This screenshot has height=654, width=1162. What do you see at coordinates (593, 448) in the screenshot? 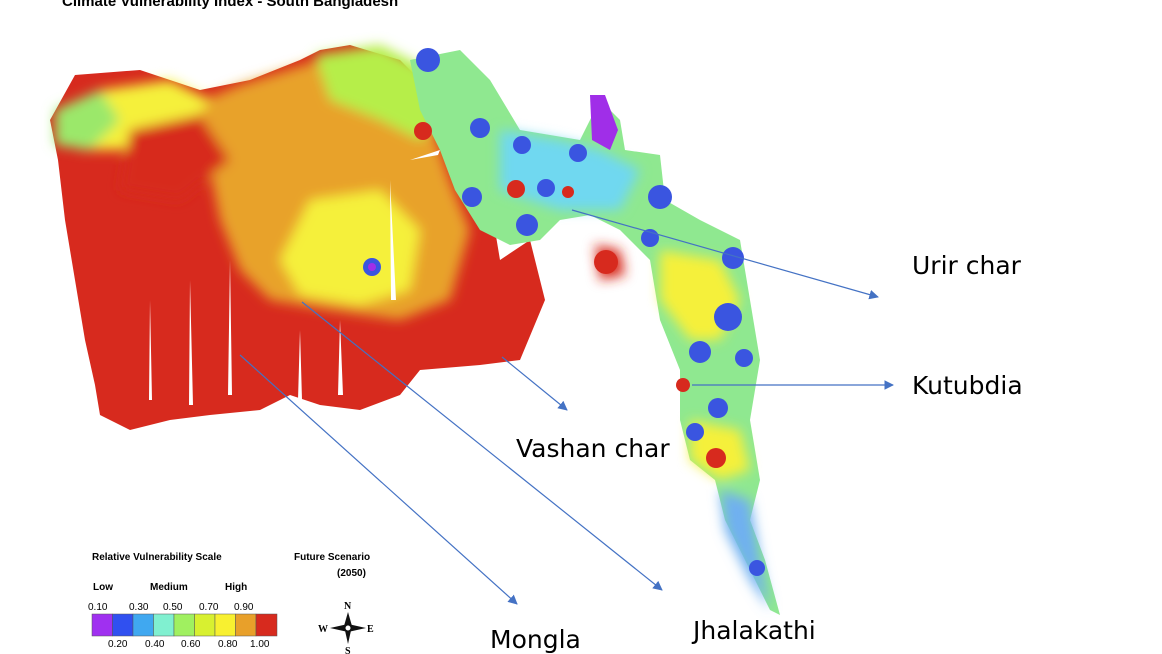
I see `annotation: Vashan char` at bounding box center [593, 448].